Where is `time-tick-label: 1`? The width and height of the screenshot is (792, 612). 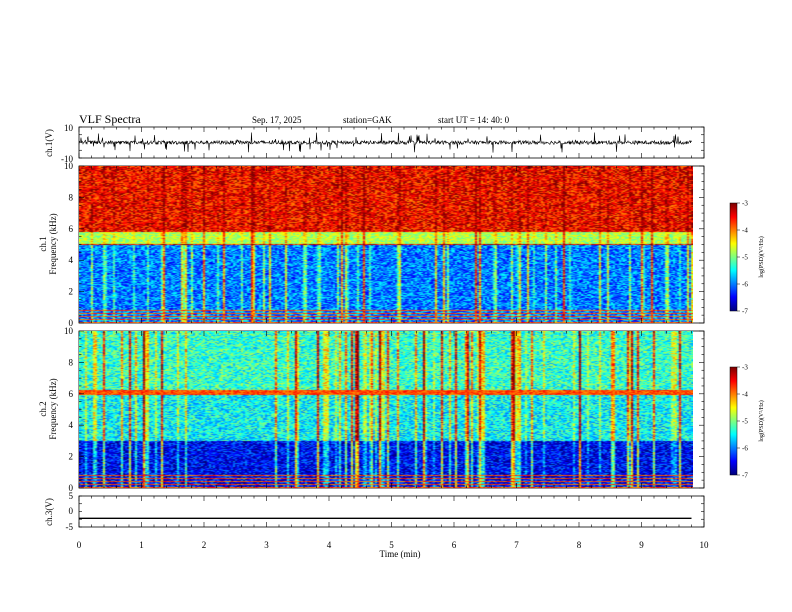
time-tick-label: 1 is located at coordinates (141, 545).